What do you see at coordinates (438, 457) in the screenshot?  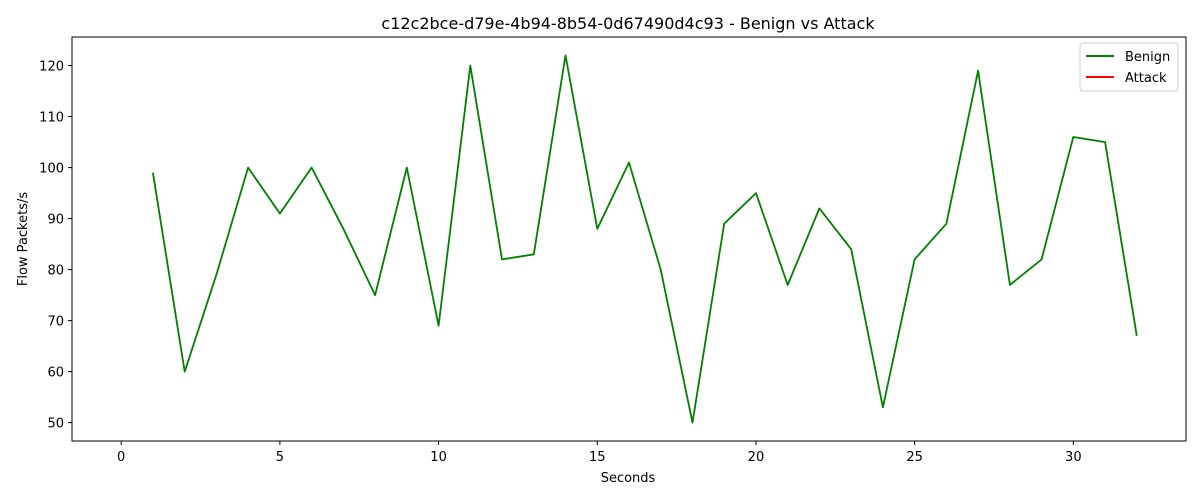 I see `x-tick-label: 10` at bounding box center [438, 457].